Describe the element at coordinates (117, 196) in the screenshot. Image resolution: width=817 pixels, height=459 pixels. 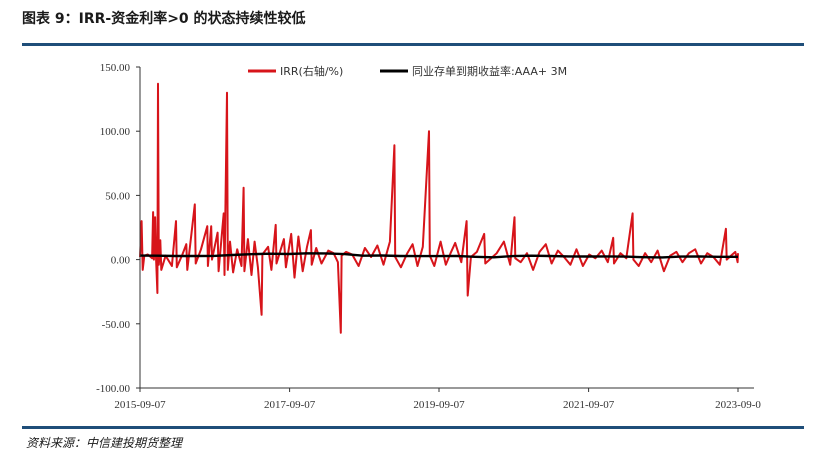
I see `y-tick-label: 50.00` at that location.